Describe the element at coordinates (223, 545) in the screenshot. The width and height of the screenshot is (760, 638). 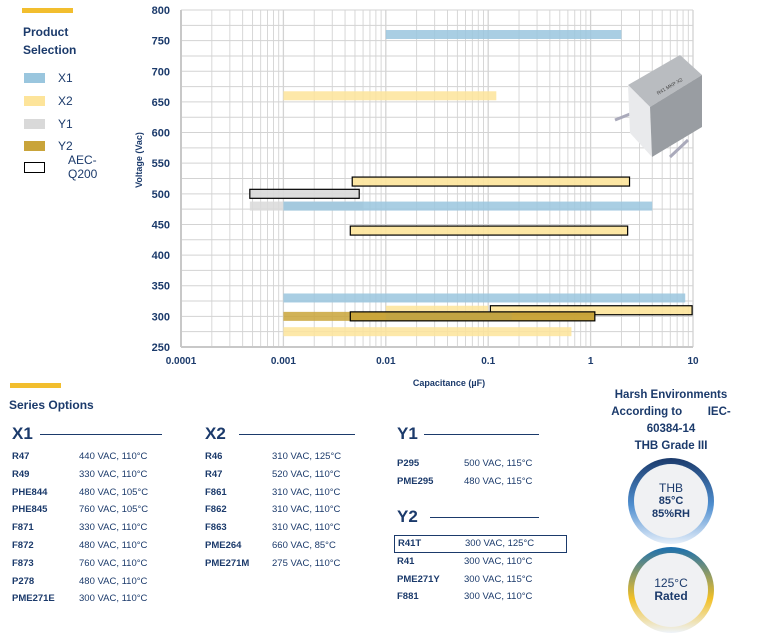
I see `series-code: PME264` at that location.